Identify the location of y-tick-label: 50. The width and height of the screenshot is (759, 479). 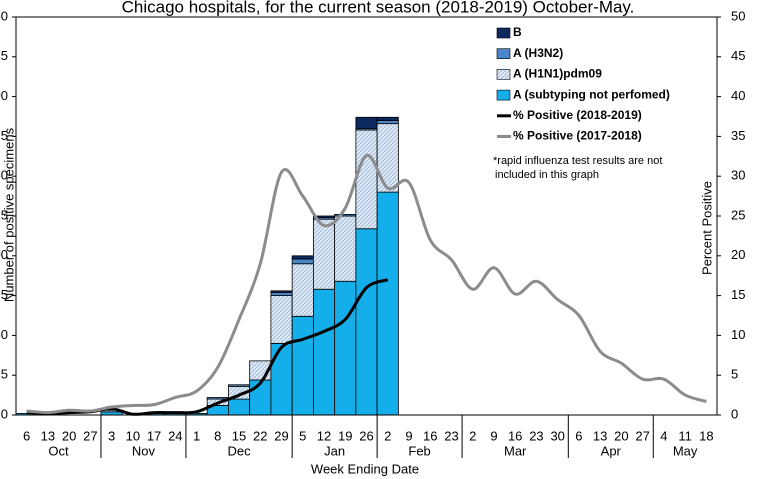
(4, 334).